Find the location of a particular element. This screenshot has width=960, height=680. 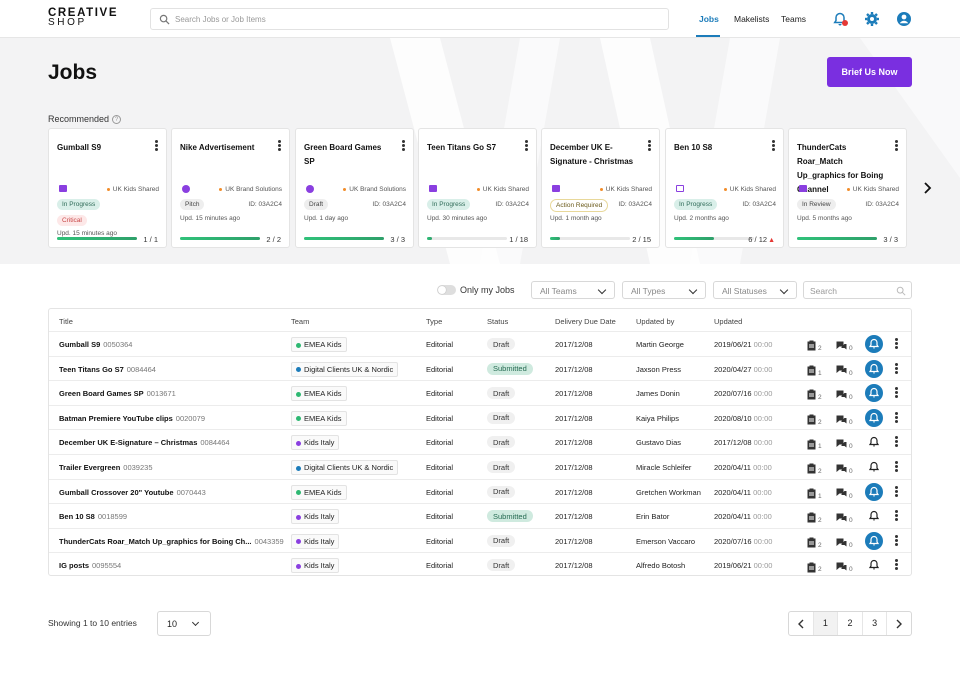

column-header: Type is located at coordinates (434, 321).